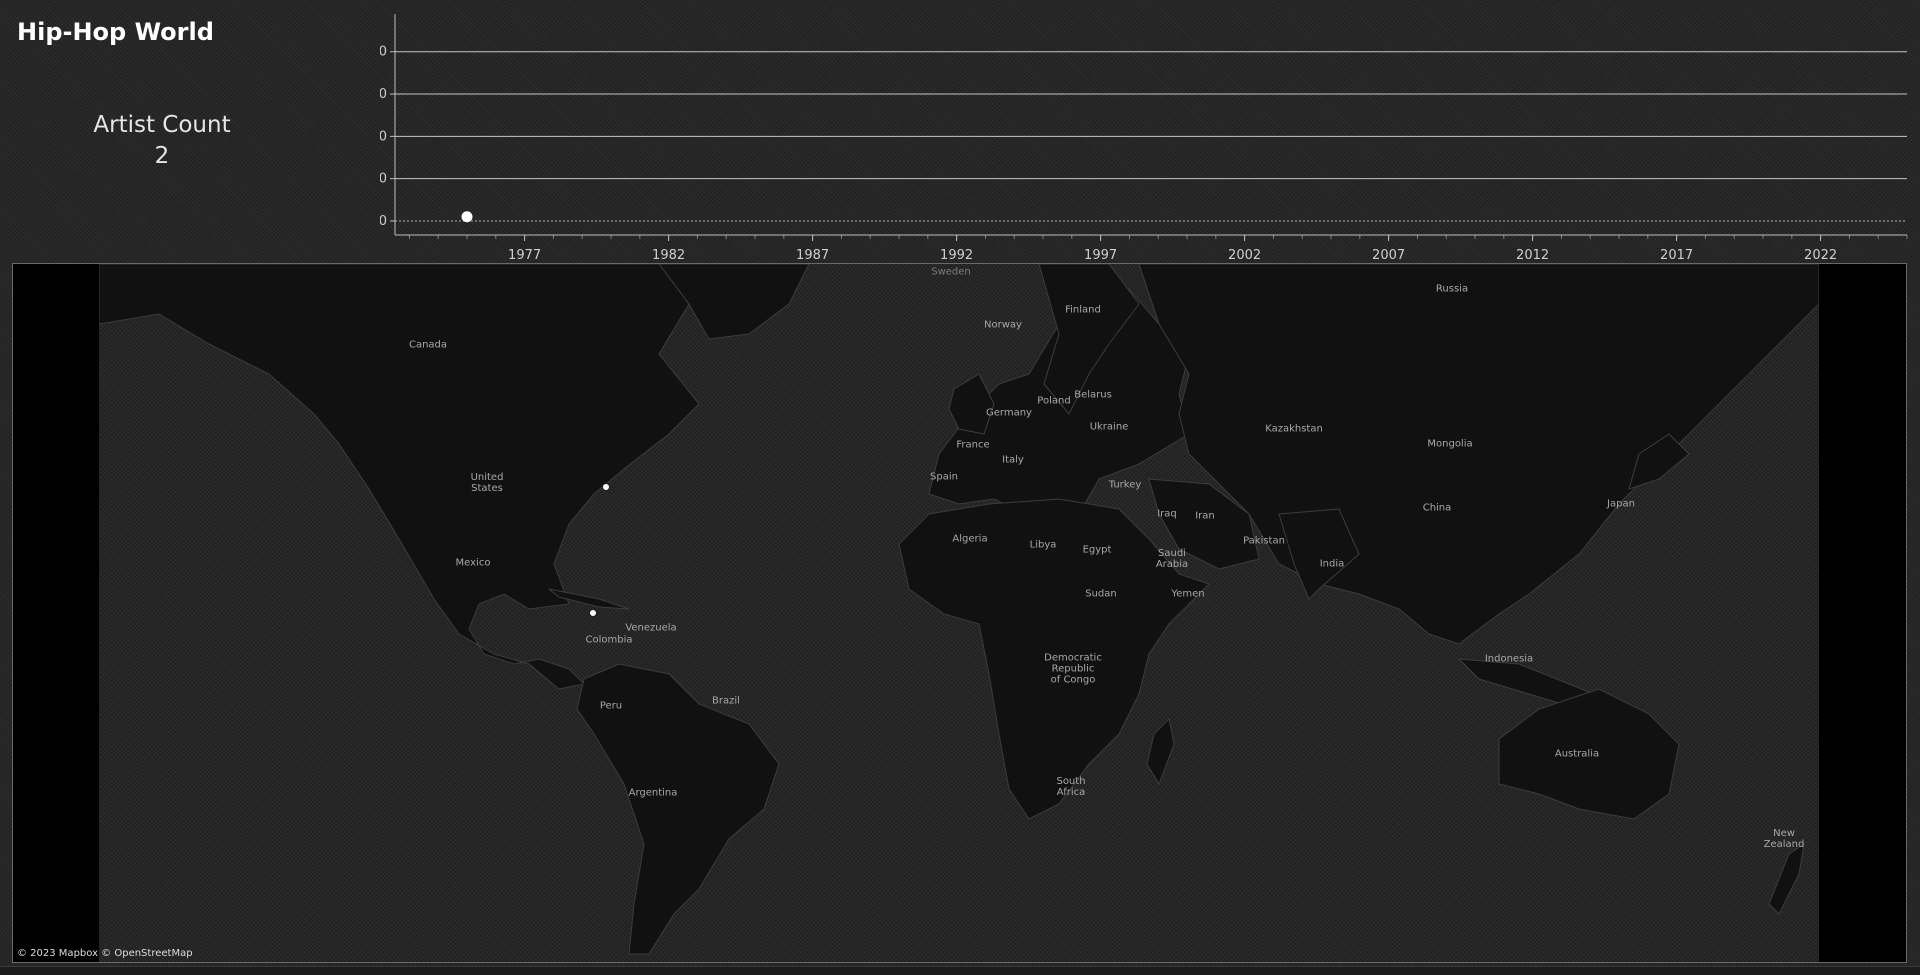 The width and height of the screenshot is (1920, 975). What do you see at coordinates (971, 404) in the screenshot?
I see `land-uk` at bounding box center [971, 404].